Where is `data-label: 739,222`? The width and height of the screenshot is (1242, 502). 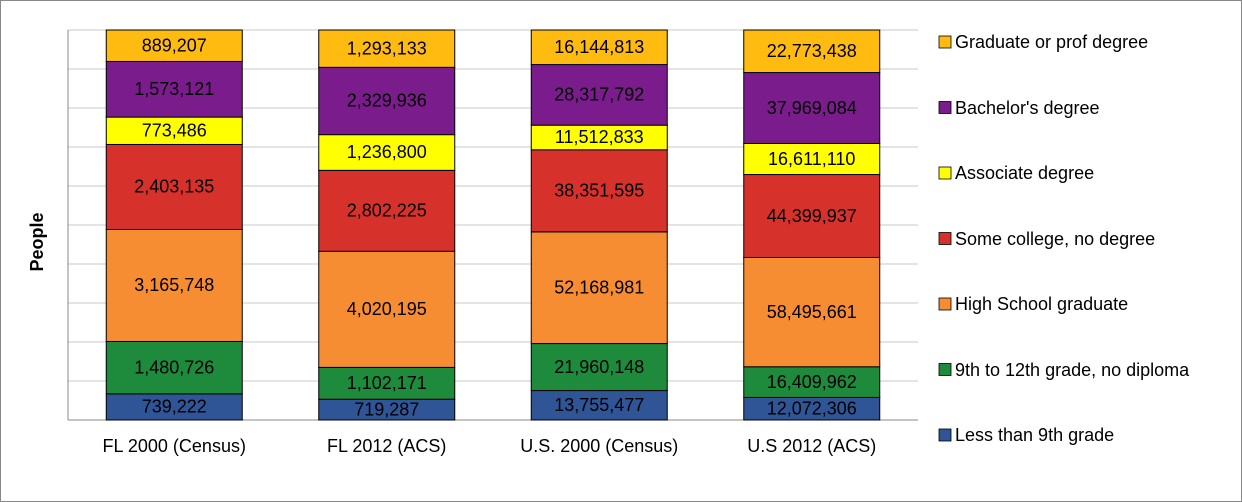 data-label: 739,222 is located at coordinates (174, 407).